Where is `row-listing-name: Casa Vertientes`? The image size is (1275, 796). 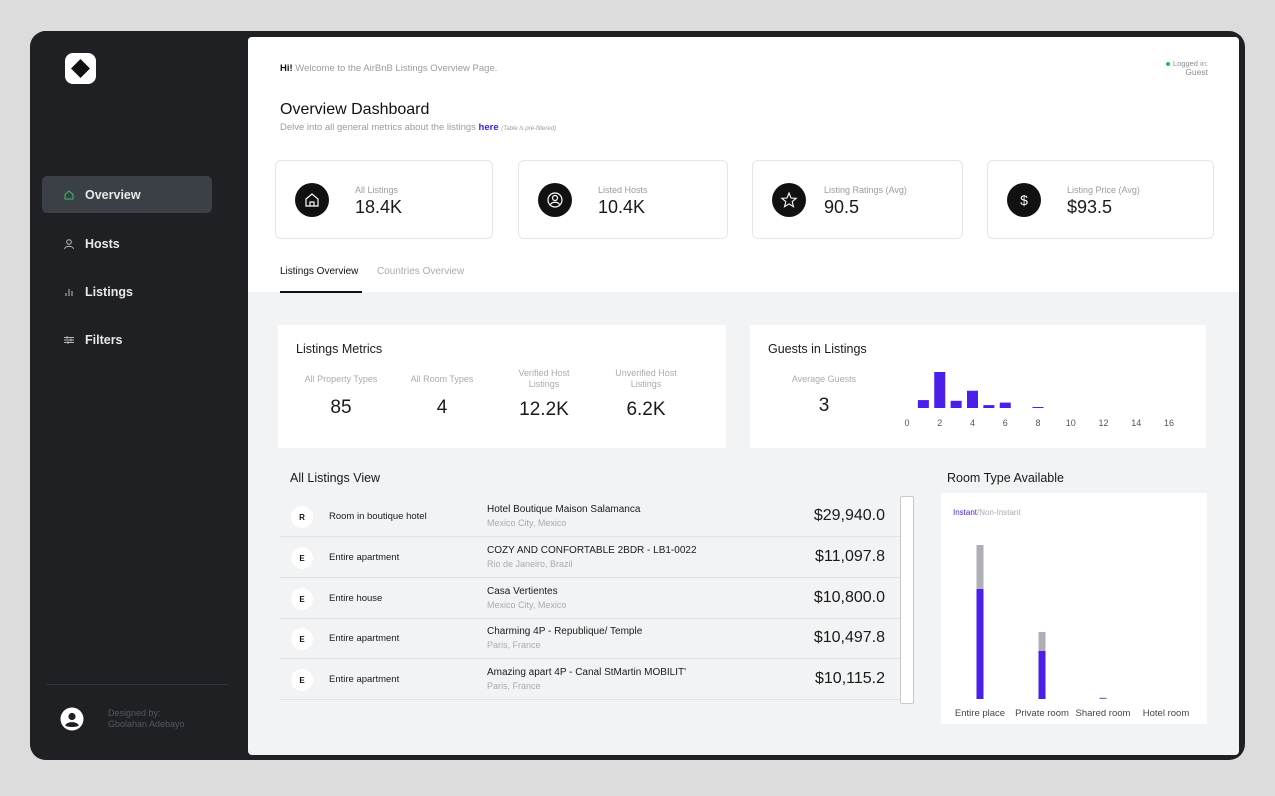
row-listing-name: Casa Vertientes is located at coordinates (522, 591).